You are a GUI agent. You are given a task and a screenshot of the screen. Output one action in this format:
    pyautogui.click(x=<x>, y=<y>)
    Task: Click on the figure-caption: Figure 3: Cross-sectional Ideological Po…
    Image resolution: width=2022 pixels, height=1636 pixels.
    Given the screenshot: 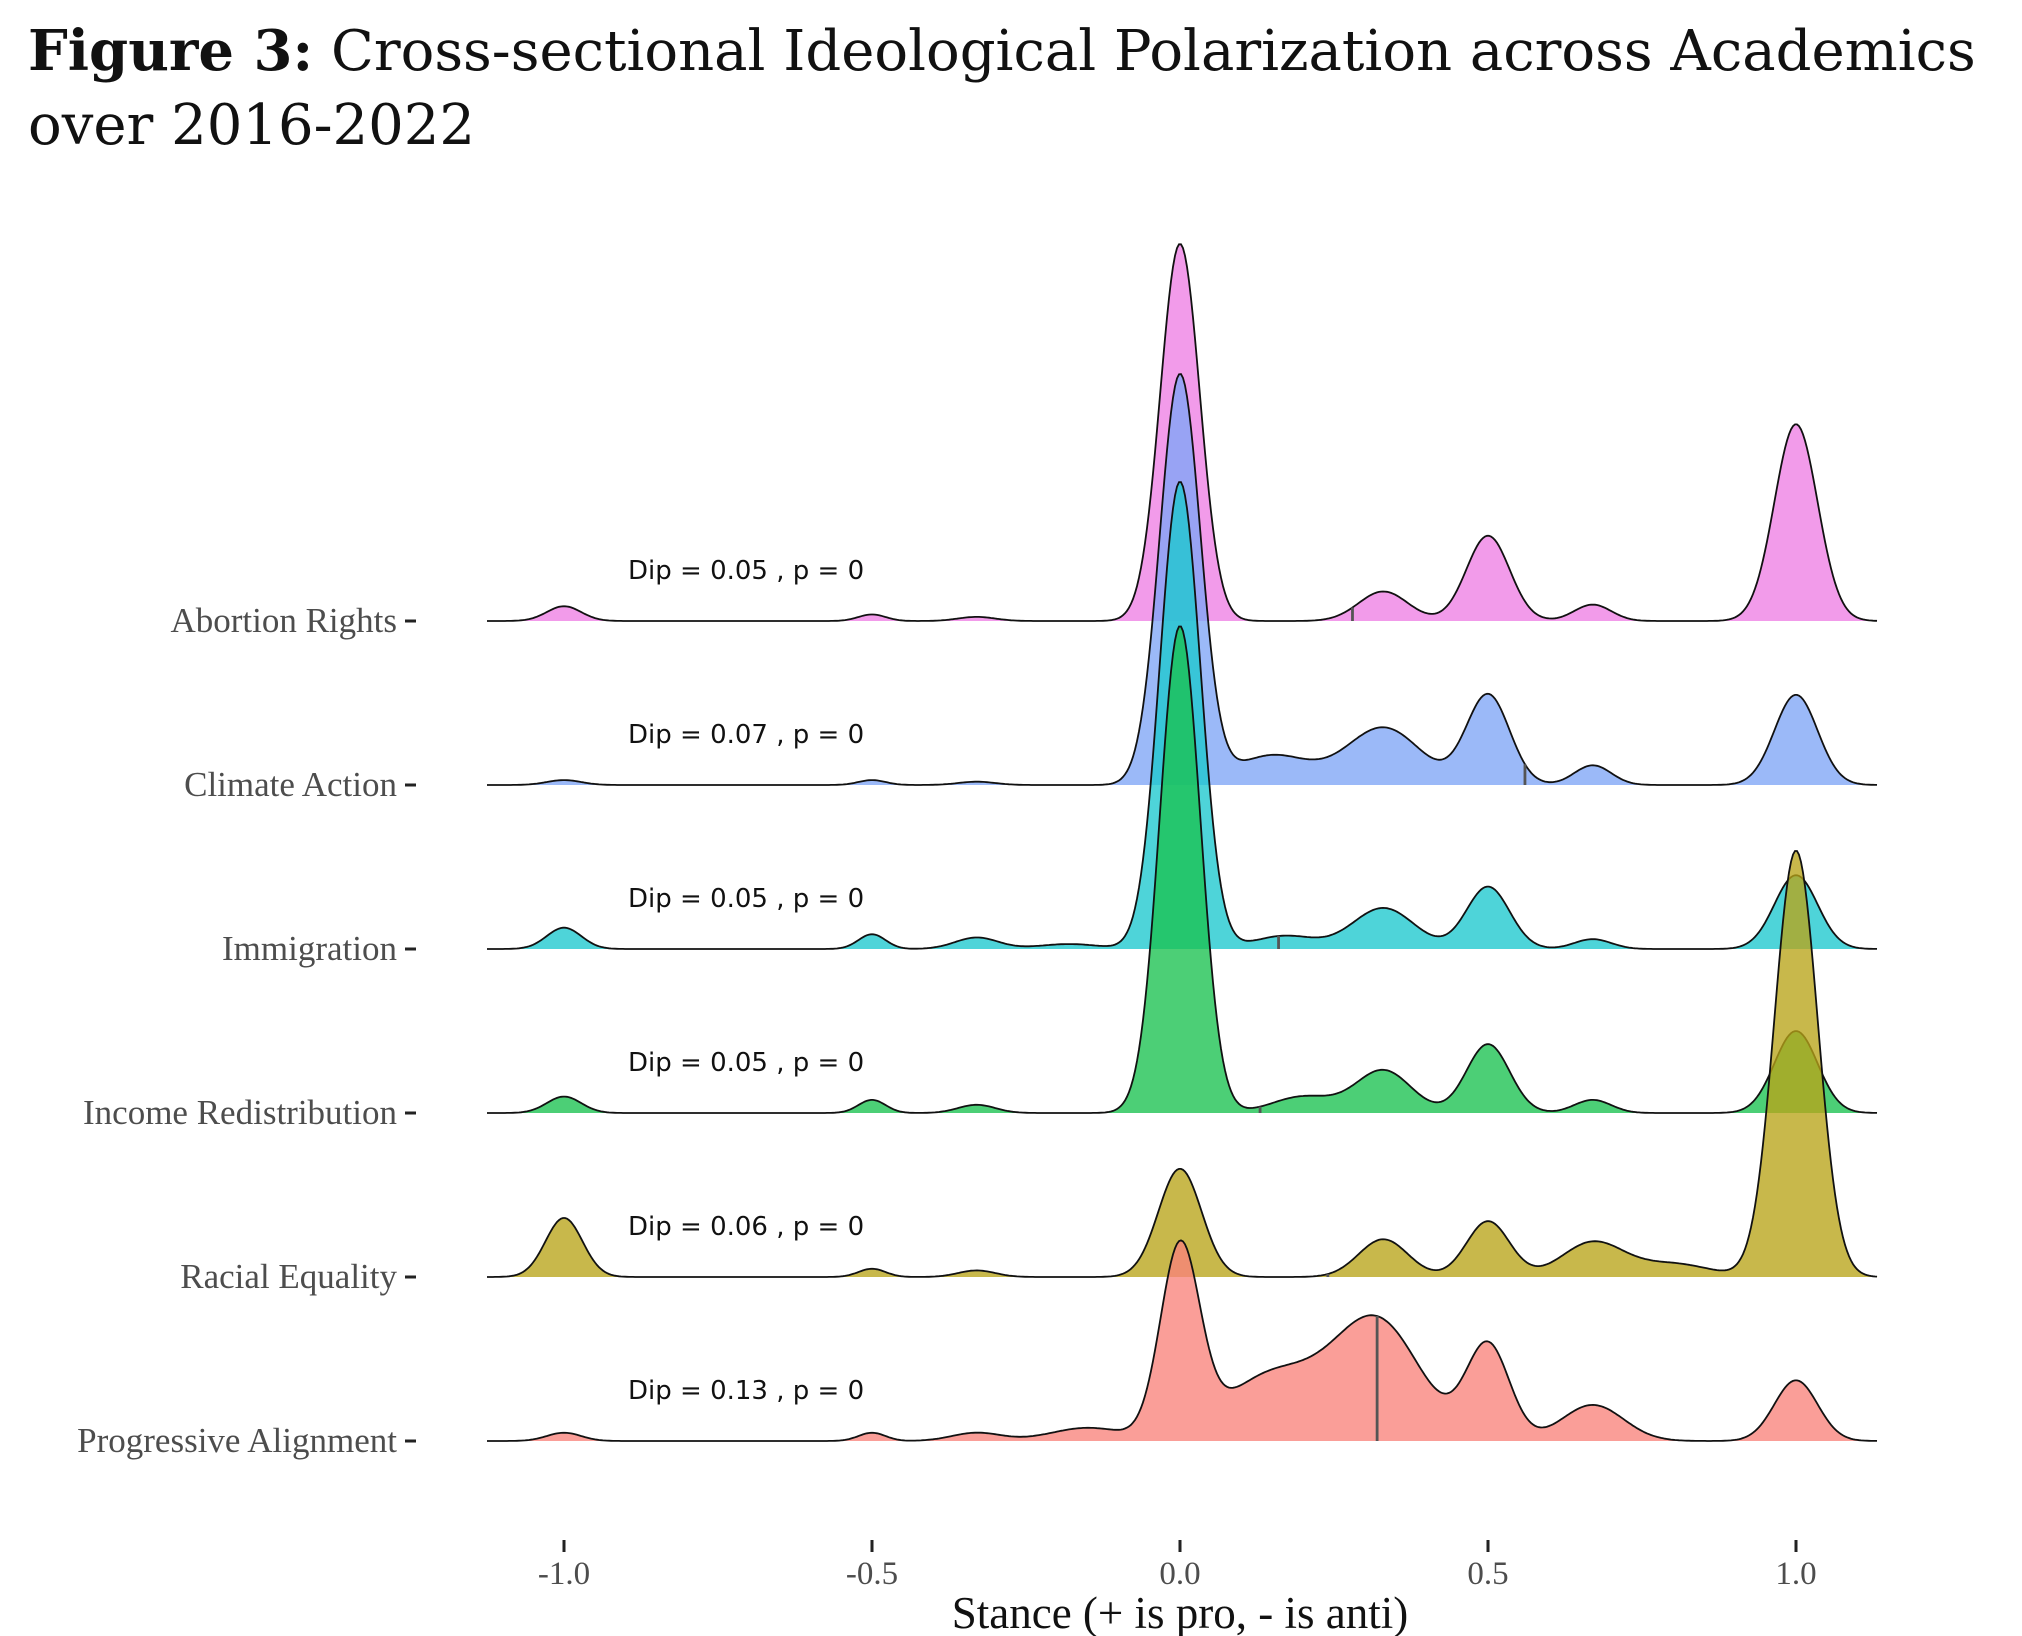 What is the action you would take?
    pyautogui.click(x=1008, y=88)
    